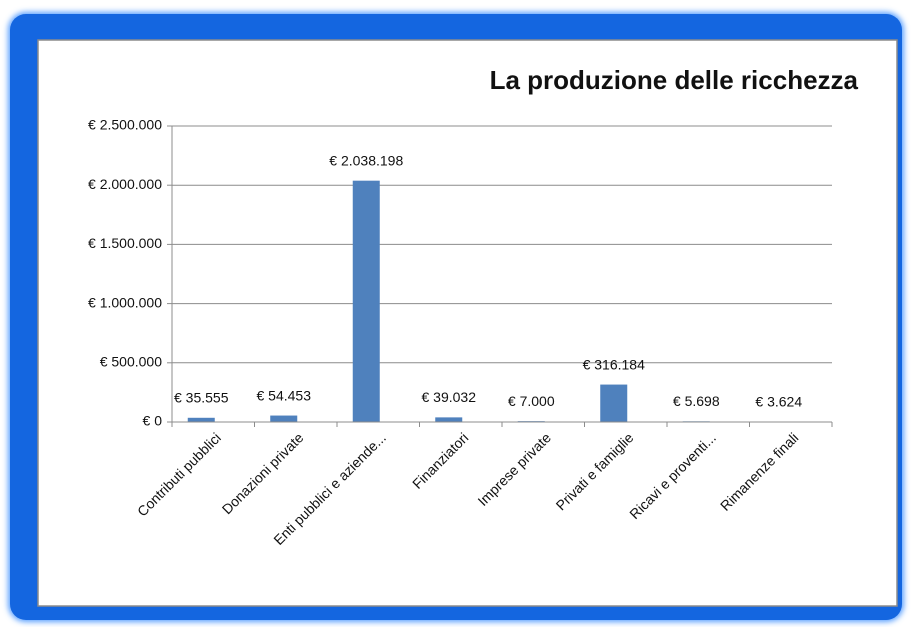  Describe the element at coordinates (366, 160) in the screenshot. I see `value-label: € 2.038.198` at that location.